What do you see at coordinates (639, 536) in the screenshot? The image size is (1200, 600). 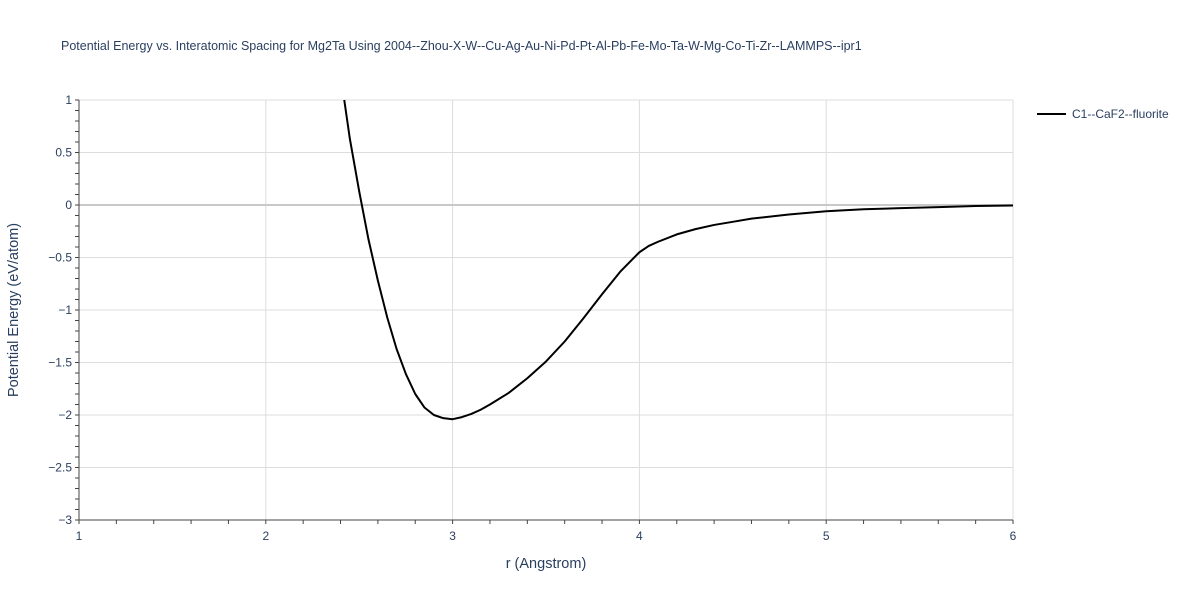 I see `x-tick-label: 4` at bounding box center [639, 536].